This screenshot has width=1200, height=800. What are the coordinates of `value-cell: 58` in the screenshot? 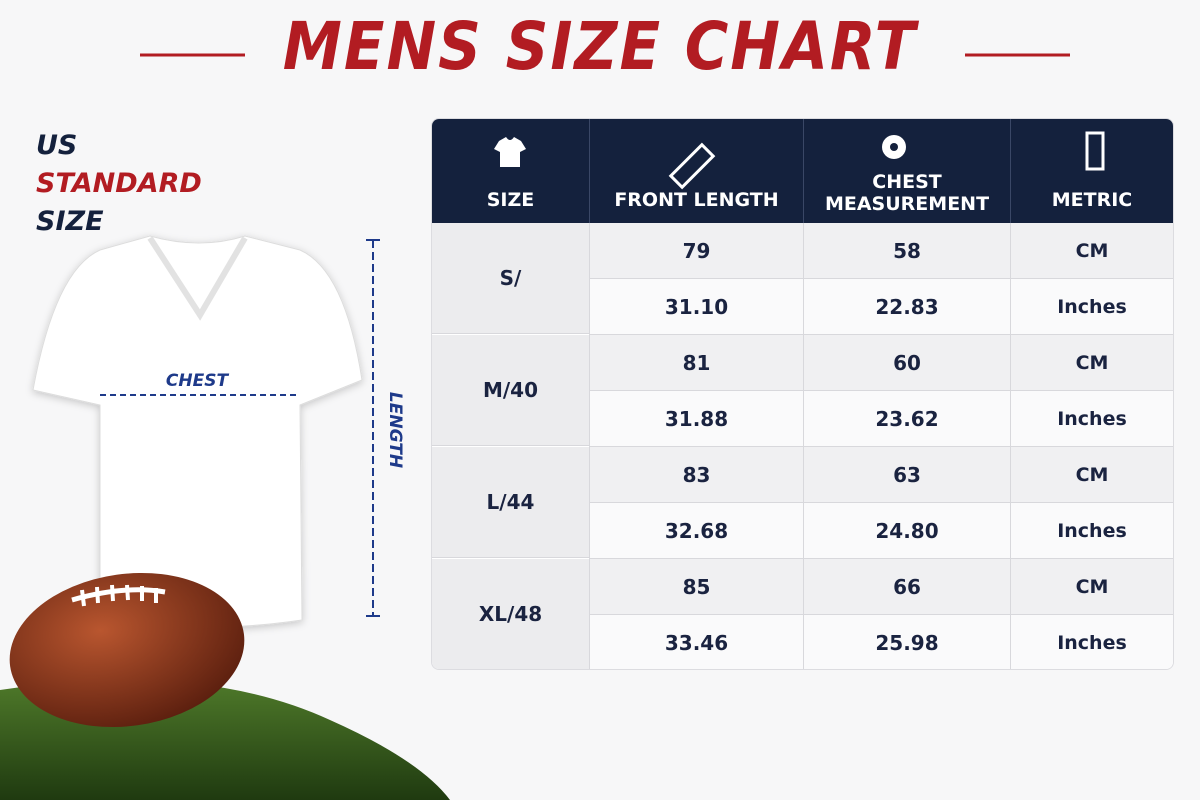 It's located at (906, 251).